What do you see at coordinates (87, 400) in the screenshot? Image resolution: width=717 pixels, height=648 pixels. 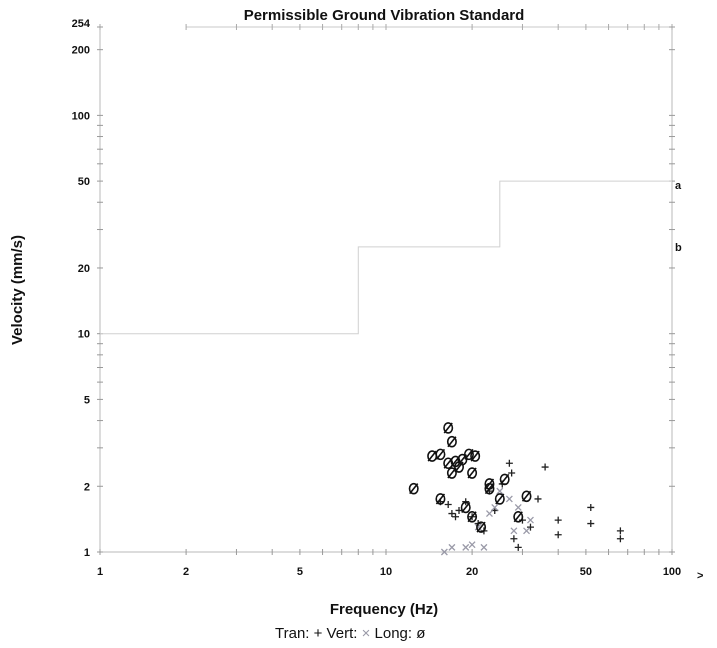 I see `y-tick-label: 5` at bounding box center [87, 400].